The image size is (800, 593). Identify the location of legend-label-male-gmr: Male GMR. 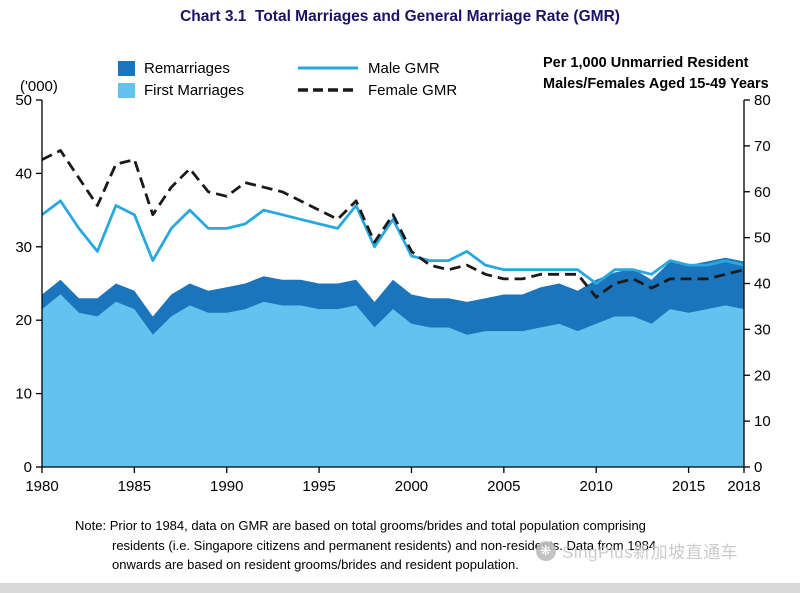
(404, 68).